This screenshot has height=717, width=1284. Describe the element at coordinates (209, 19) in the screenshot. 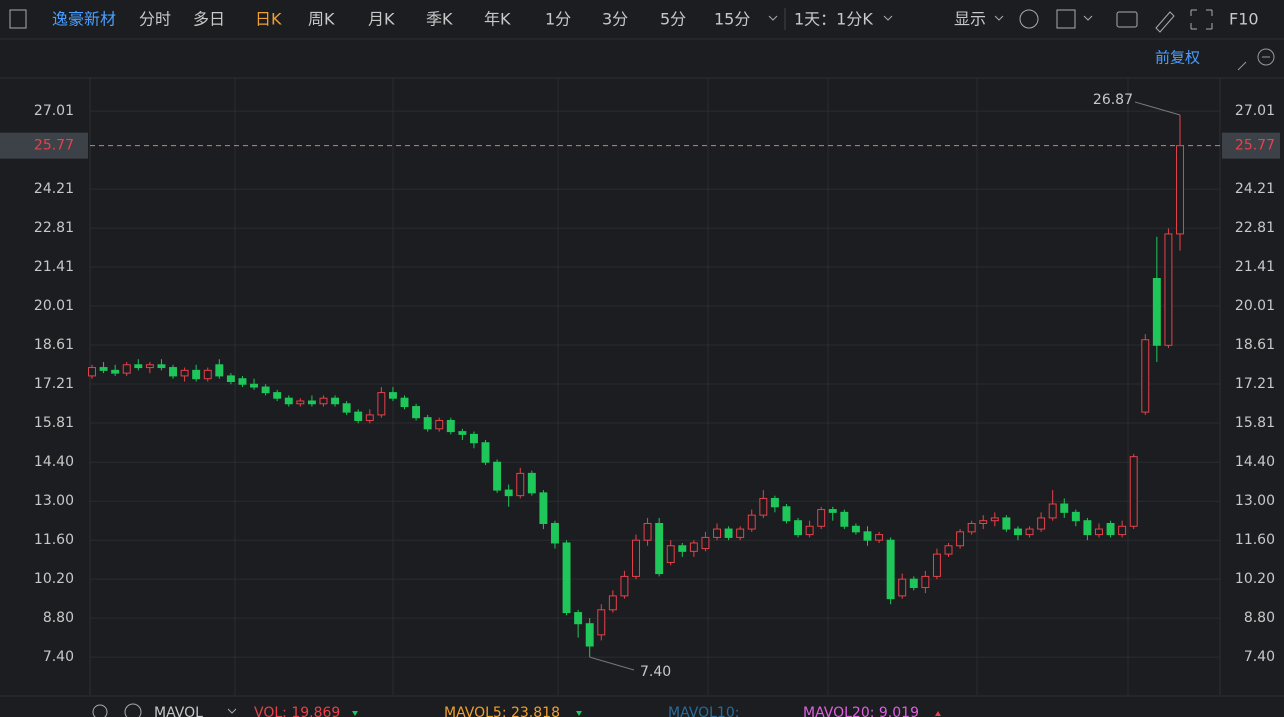

I see `tab: 多日` at that location.